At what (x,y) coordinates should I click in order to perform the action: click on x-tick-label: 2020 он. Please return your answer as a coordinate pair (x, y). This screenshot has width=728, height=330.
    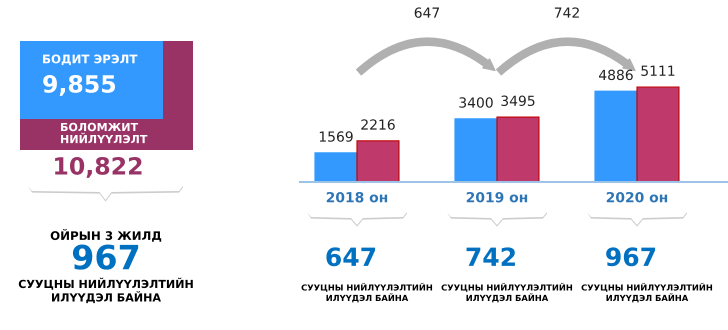
    Looking at the image, I should click on (637, 197).